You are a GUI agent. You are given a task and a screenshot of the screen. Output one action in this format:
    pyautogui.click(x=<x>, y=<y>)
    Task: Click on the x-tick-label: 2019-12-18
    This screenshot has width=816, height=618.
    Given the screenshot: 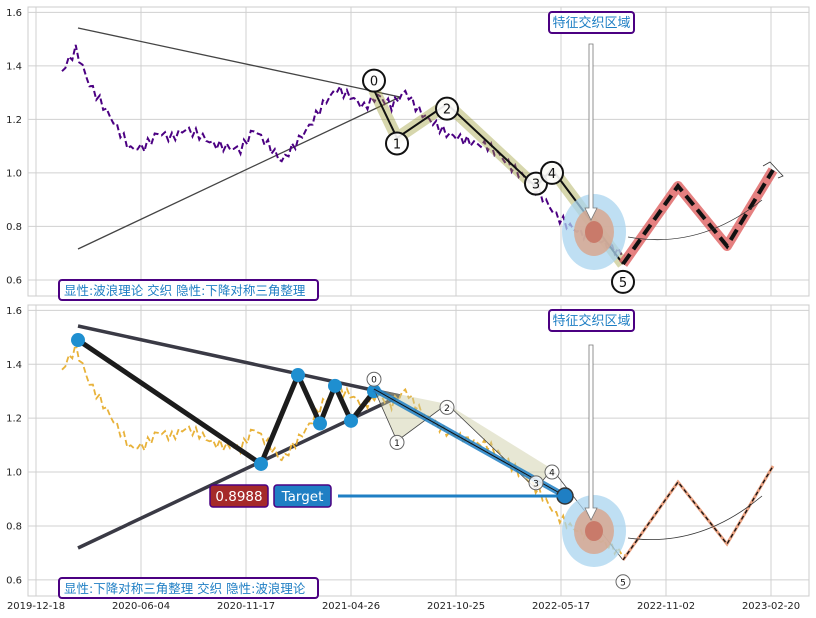 What is the action you would take?
    pyautogui.click(x=36, y=606)
    